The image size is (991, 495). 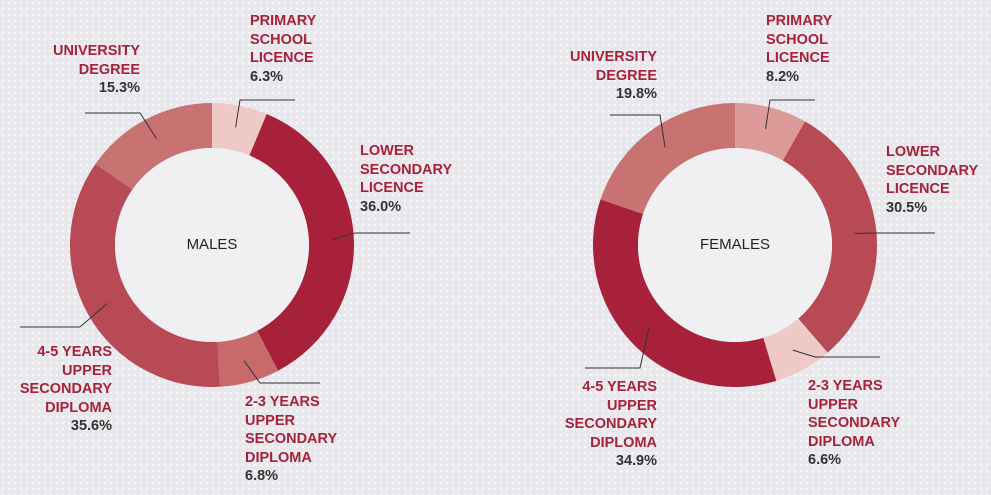 What do you see at coordinates (119, 88) in the screenshot?
I see `value-label: 15.3%` at bounding box center [119, 88].